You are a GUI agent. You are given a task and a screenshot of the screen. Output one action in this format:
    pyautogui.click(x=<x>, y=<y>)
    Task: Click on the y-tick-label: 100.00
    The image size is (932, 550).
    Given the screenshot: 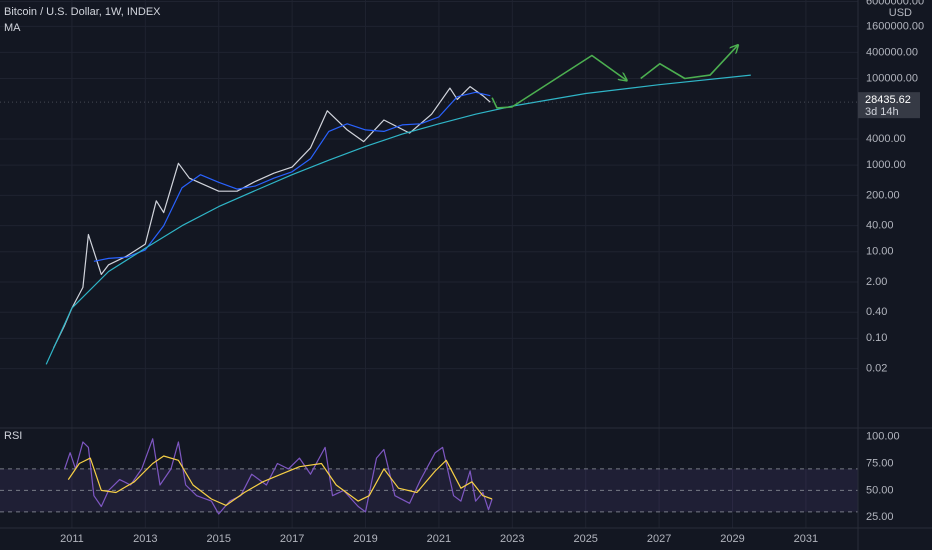 What is the action you would take?
    pyautogui.click(x=883, y=437)
    